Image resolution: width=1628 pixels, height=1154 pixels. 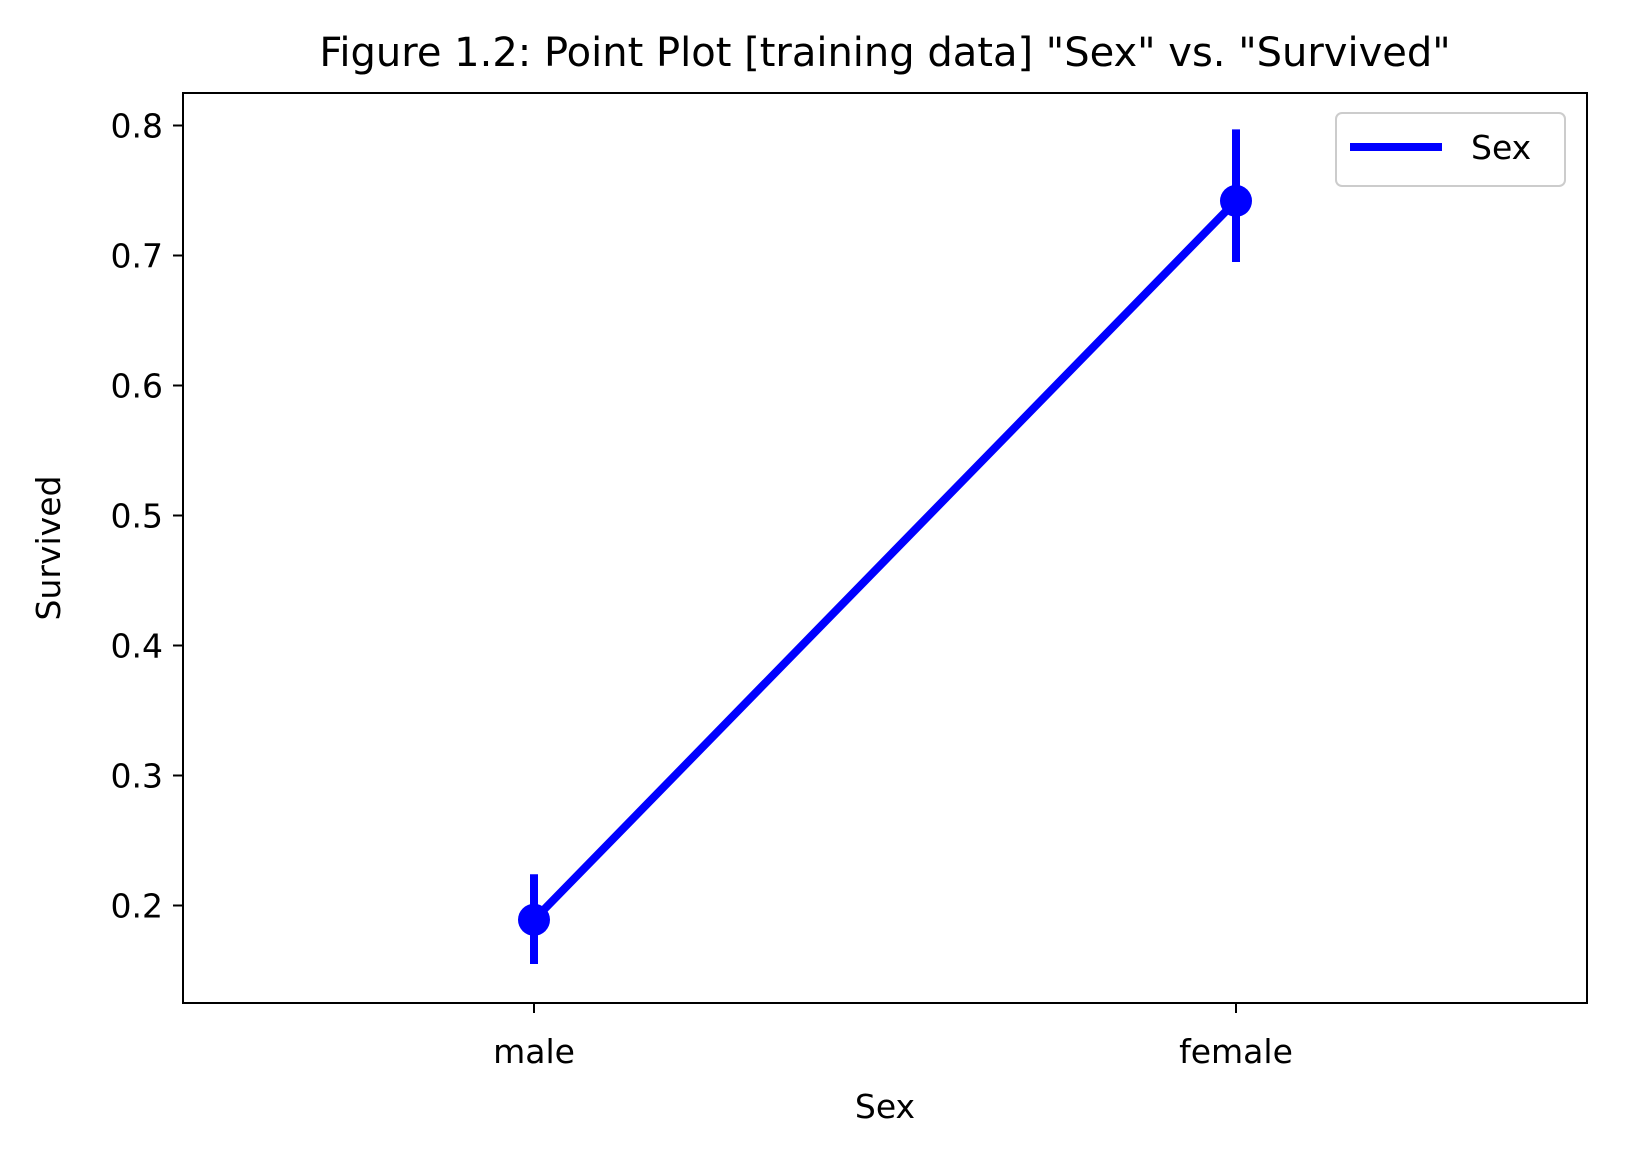 What do you see at coordinates (1501, 147) in the screenshot?
I see `legend-label: Sex` at bounding box center [1501, 147].